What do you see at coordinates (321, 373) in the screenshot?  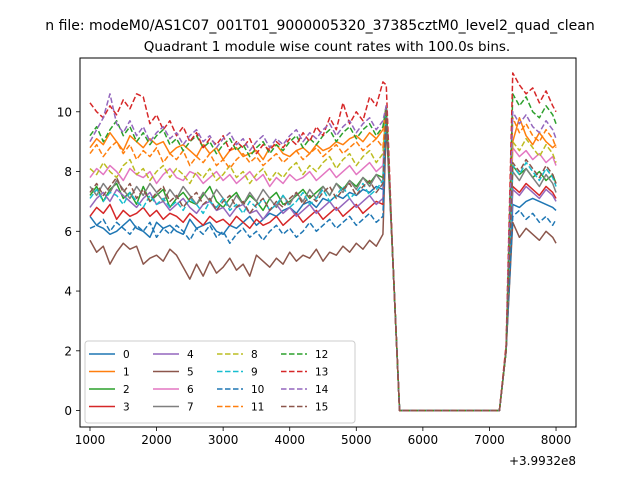 I see `legend-label-13: 13` at bounding box center [321, 373].